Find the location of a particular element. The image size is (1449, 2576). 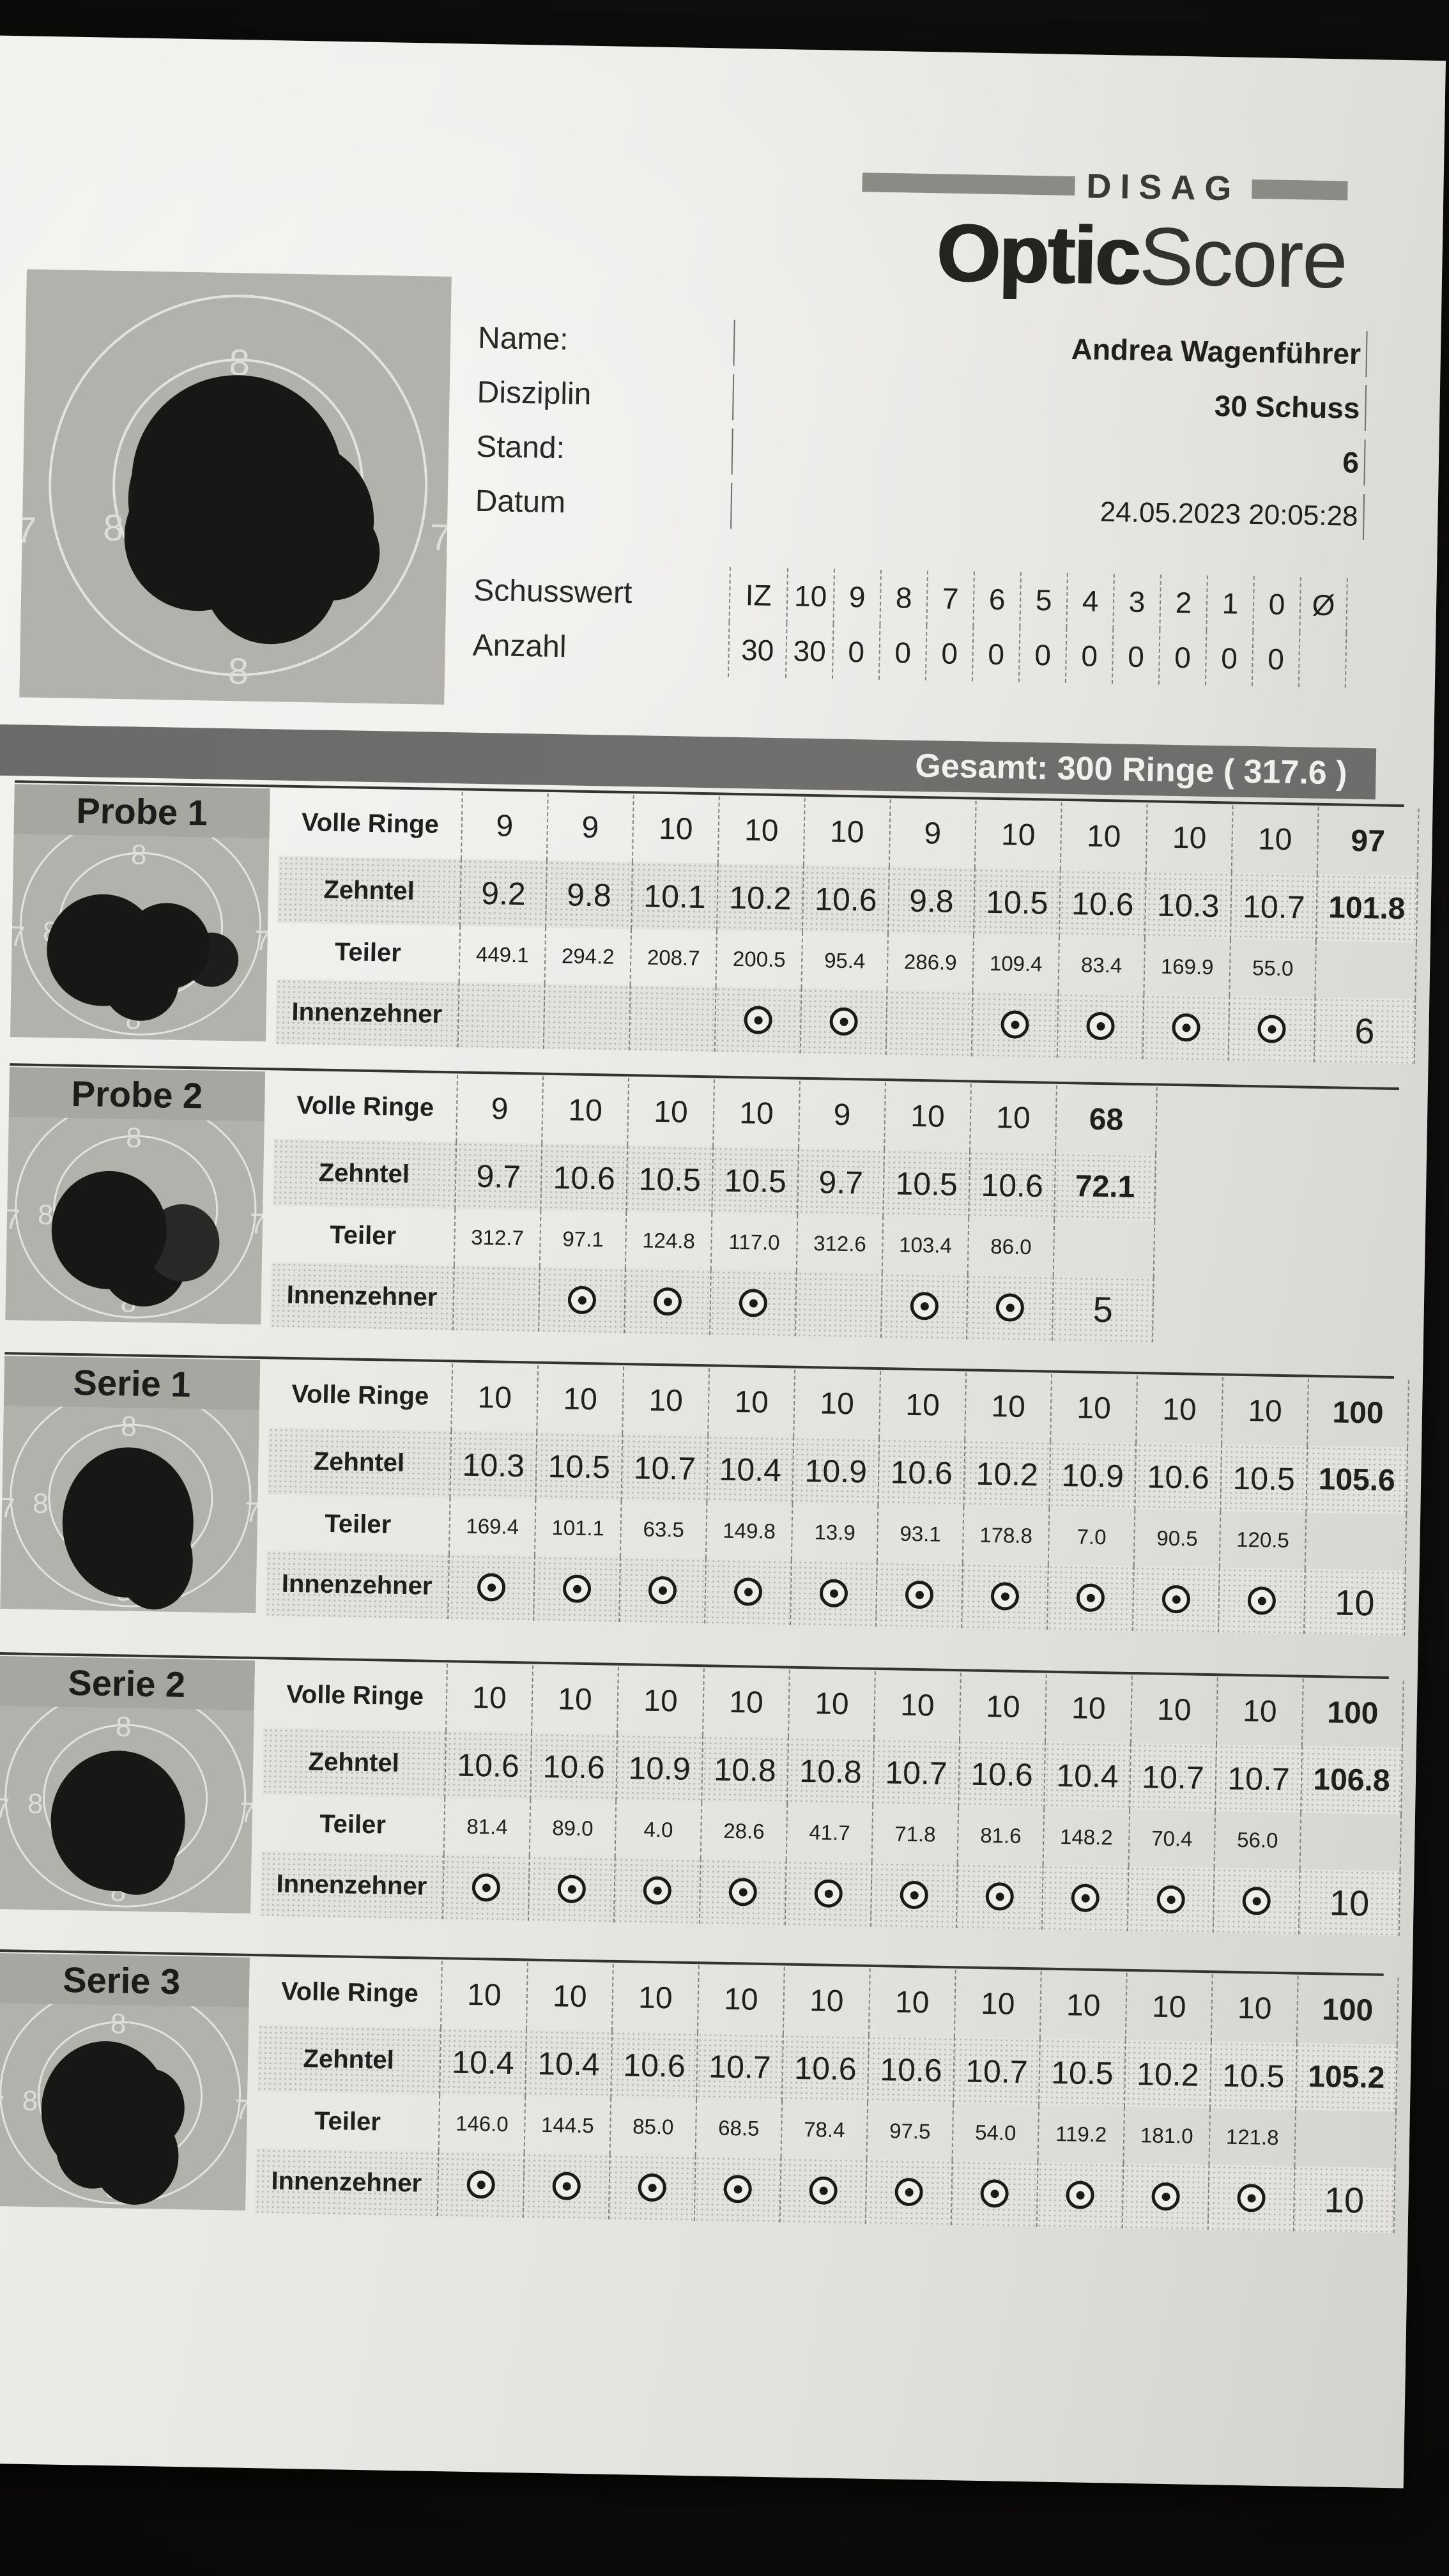

score-cell: 9 is located at coordinates (932, 833).